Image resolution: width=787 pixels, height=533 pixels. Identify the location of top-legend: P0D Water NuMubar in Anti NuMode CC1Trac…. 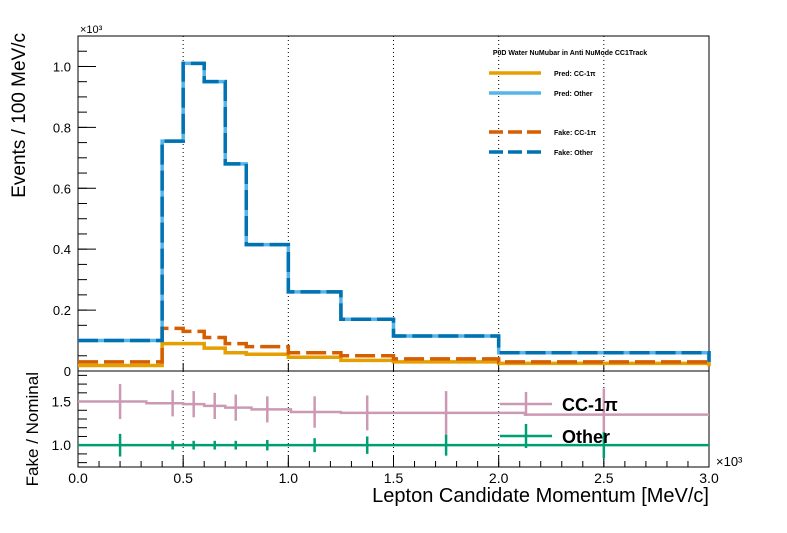
(568, 103).